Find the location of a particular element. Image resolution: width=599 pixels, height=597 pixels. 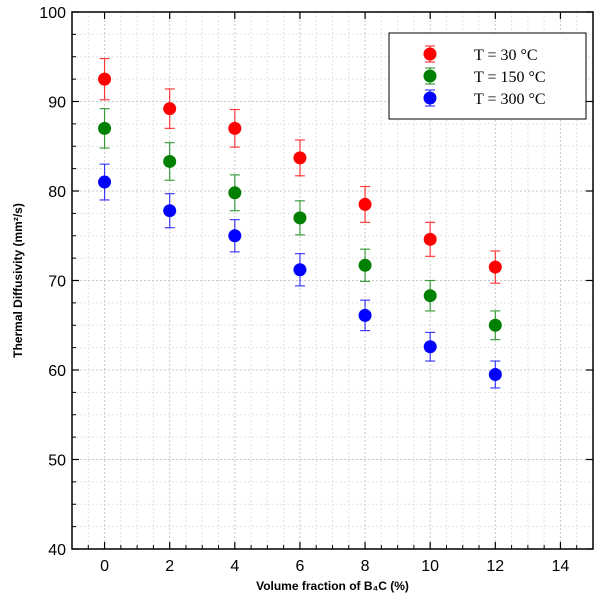

y-tick-label: 90 is located at coordinates (57, 103).